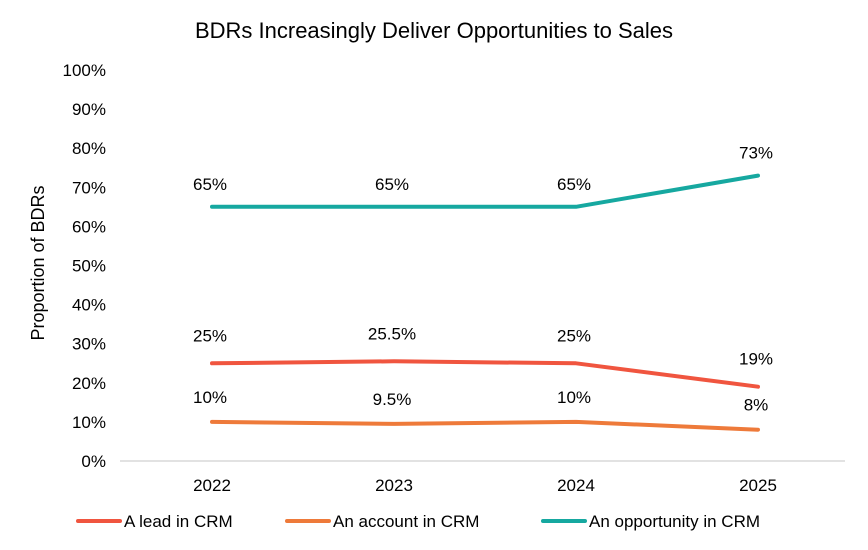  What do you see at coordinates (485, 485) in the screenshot?
I see `x-axis-ticks: 2022 2023 2024 2025` at bounding box center [485, 485].